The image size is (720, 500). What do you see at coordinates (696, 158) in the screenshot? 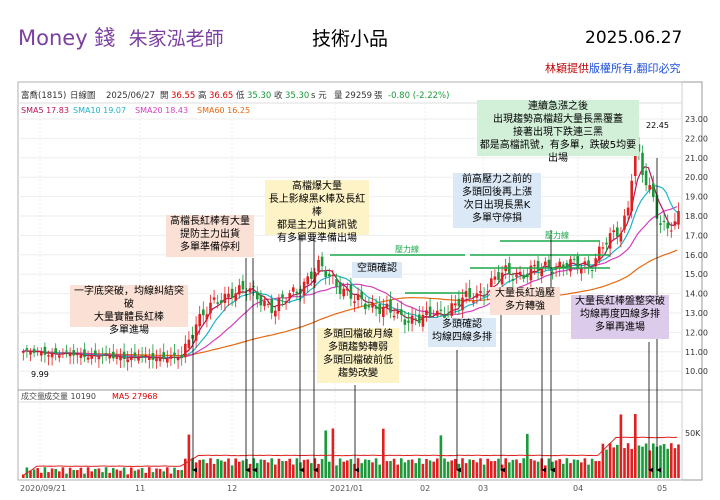
I see `y-tick-label: 21.00` at bounding box center [696, 158].